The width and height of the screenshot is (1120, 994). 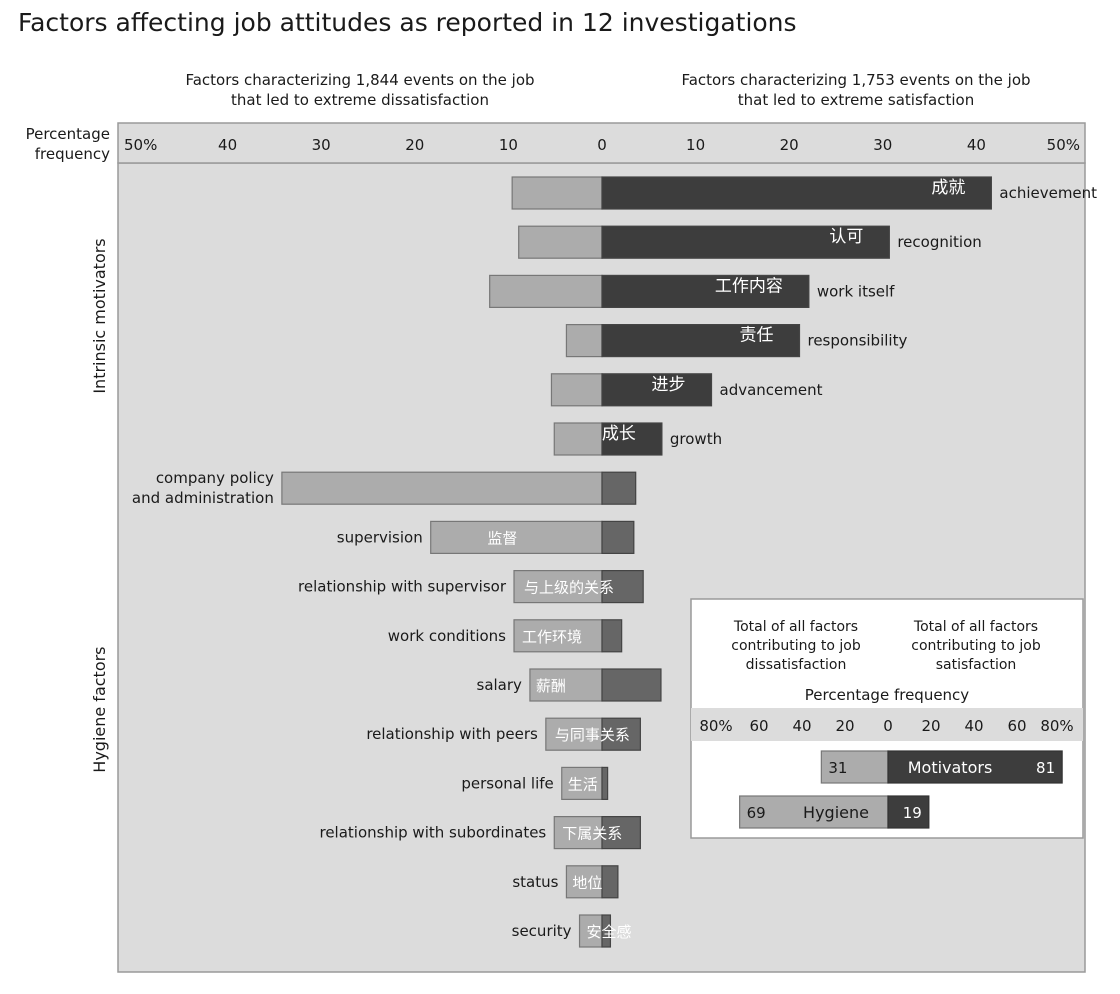 What do you see at coordinates (756, 336) in the screenshot?
I see `factor-cn-label: 责任` at bounding box center [756, 336].